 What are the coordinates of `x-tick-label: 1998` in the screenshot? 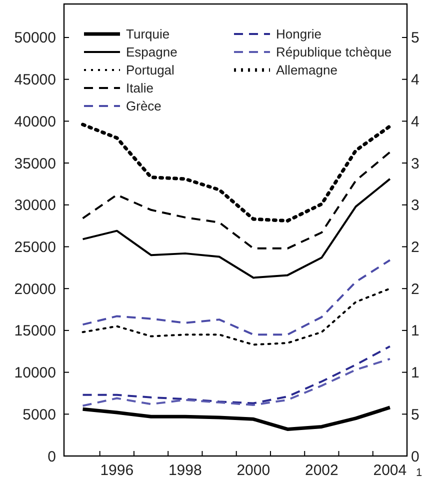 It's located at (185, 470).